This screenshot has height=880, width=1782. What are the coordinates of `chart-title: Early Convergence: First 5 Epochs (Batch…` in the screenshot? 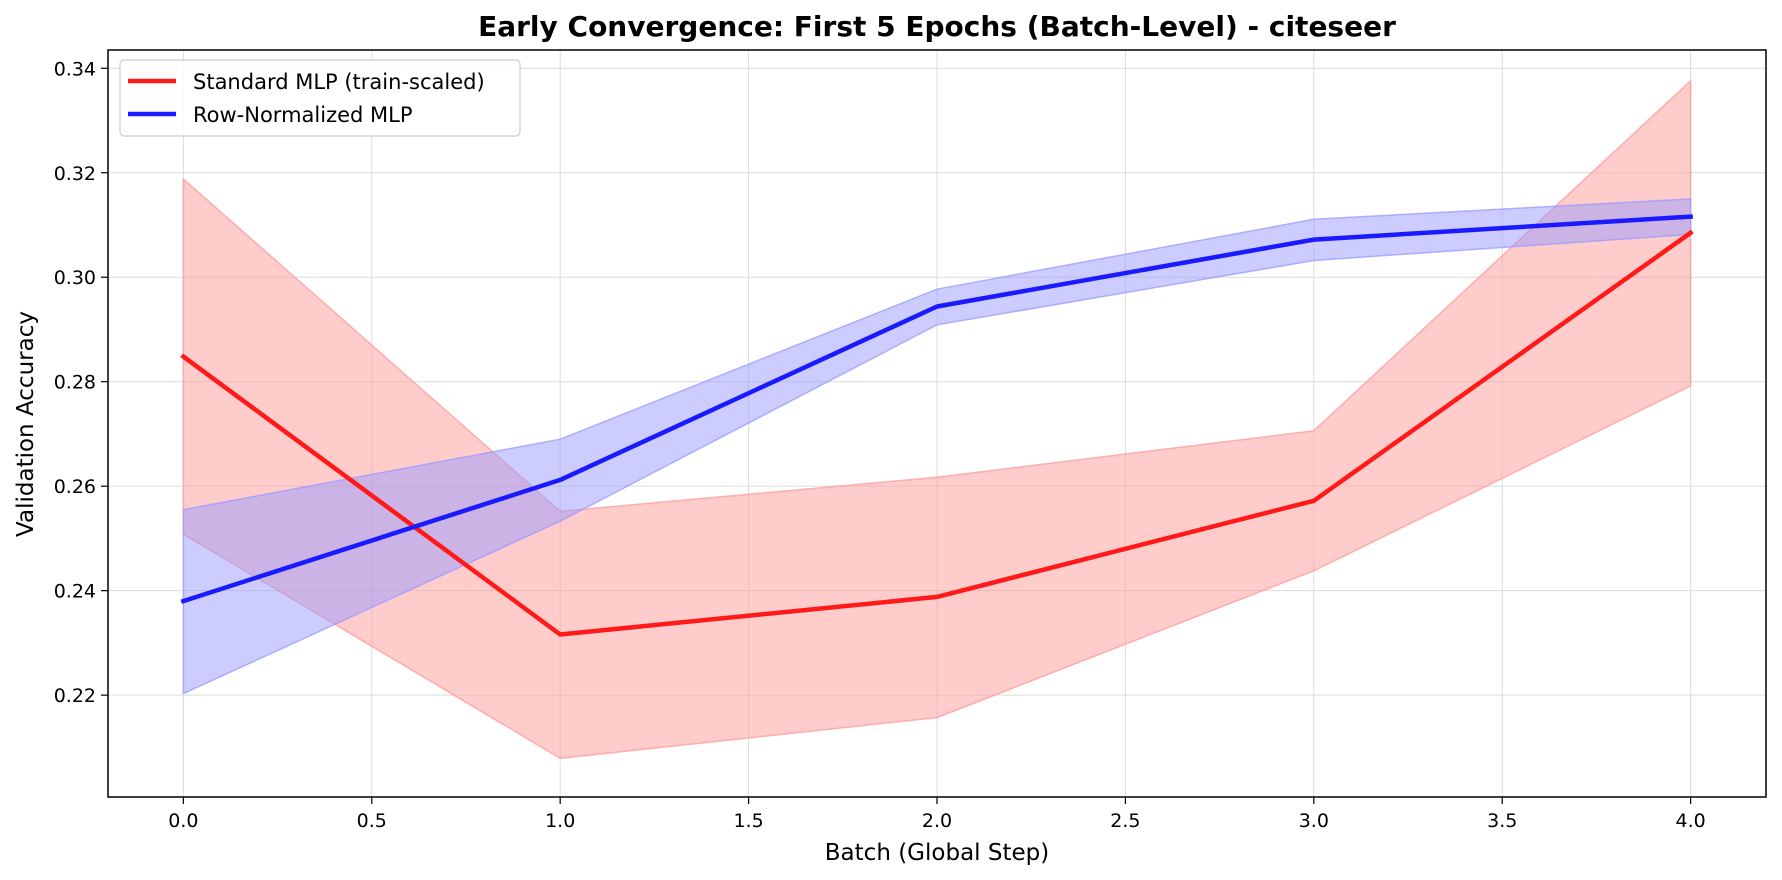 It's located at (937, 26).